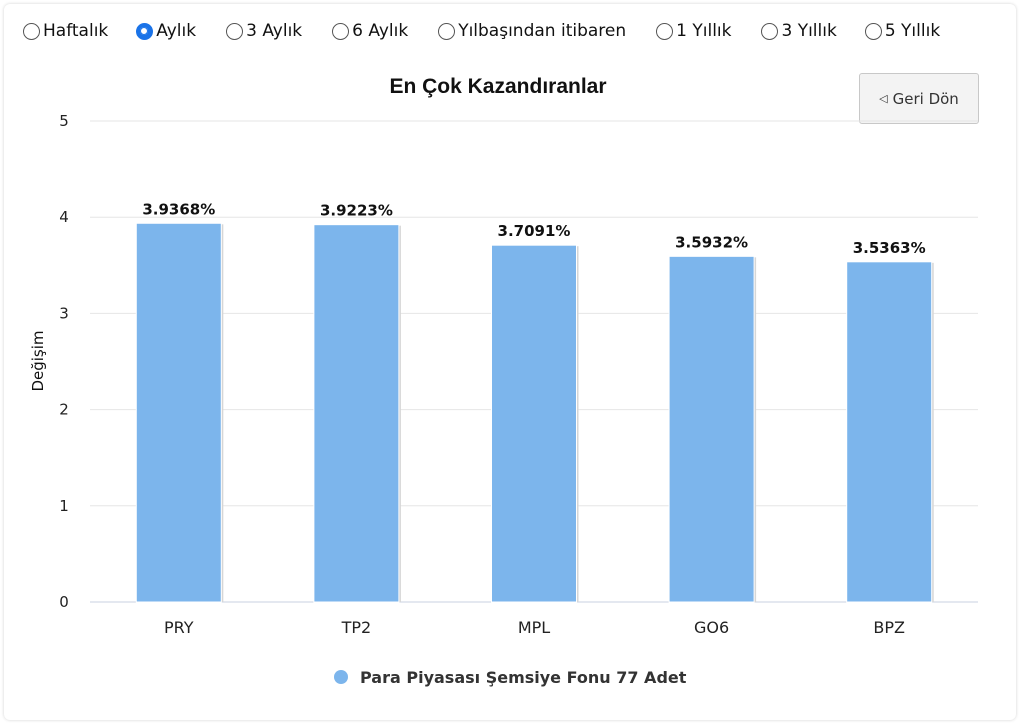  What do you see at coordinates (711, 242) in the screenshot?
I see `data-label: 3.5932%` at bounding box center [711, 242].